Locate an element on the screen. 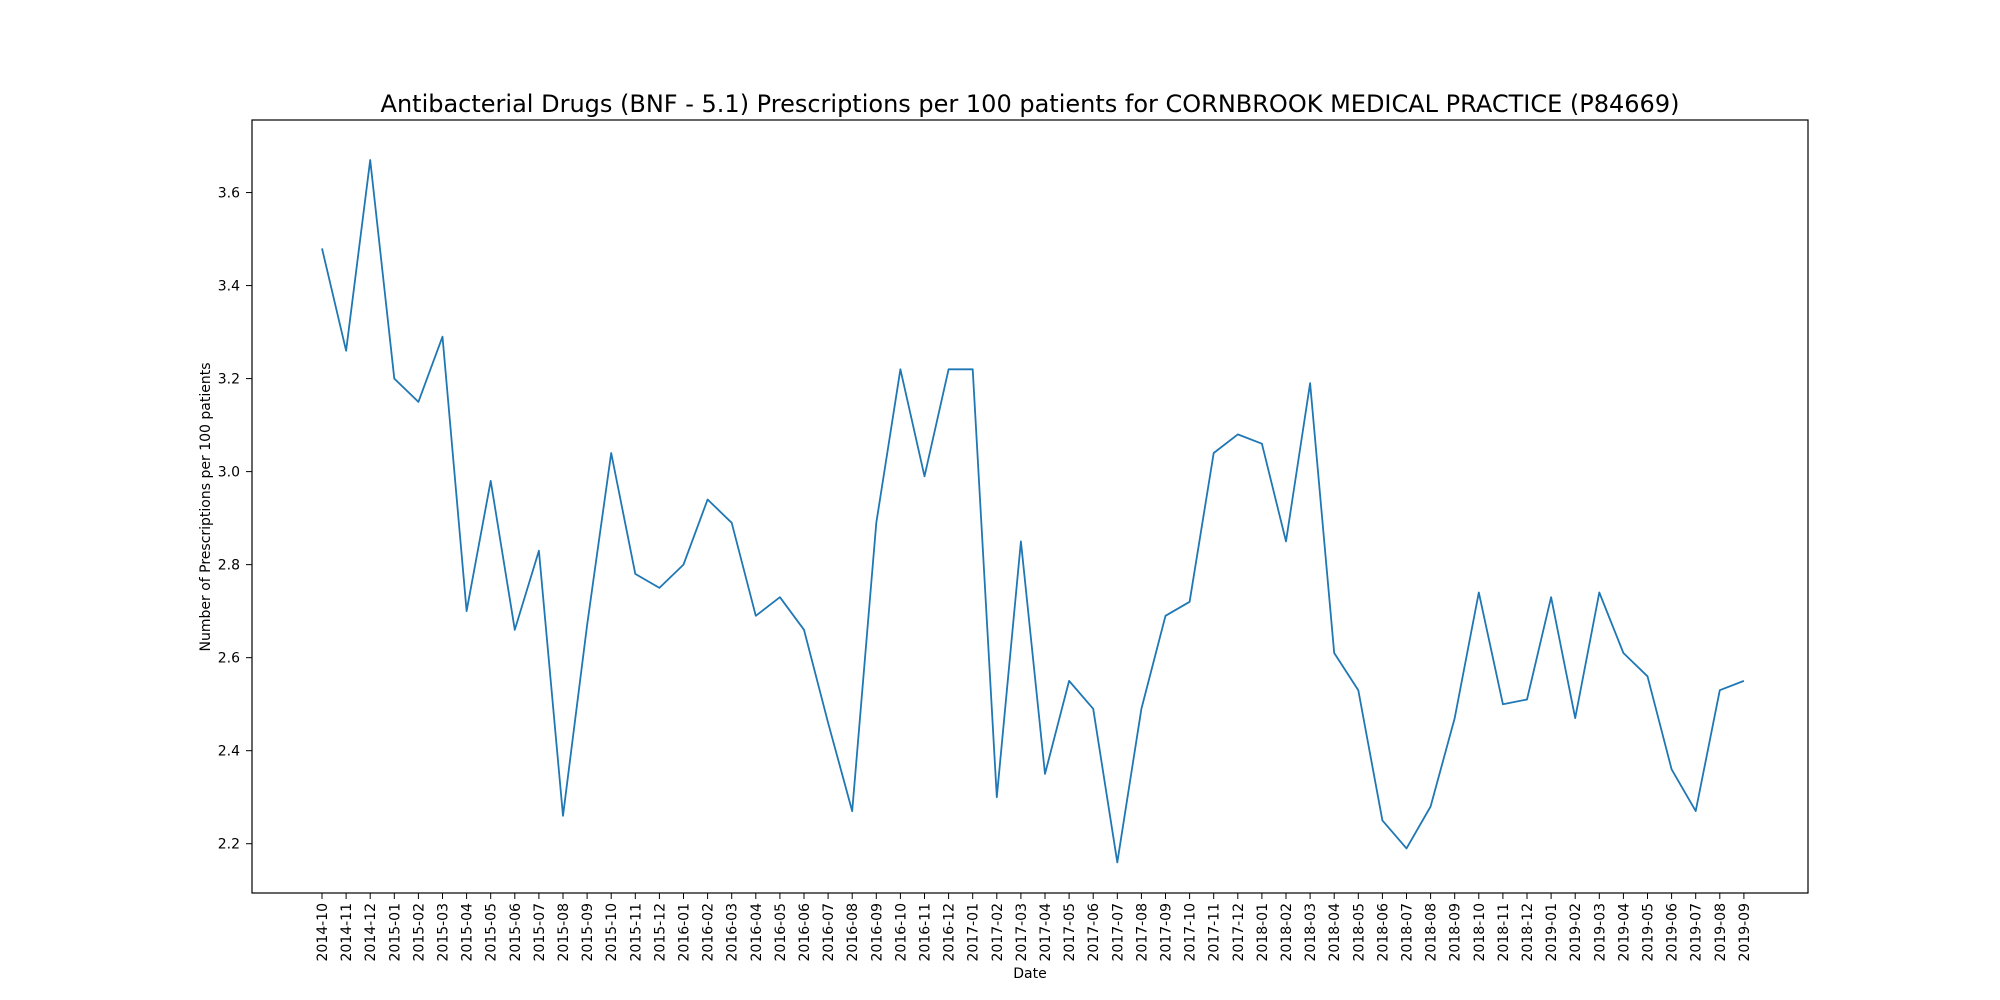 This screenshot has width=2000, height=1000. x-tick-label: 2018-04 is located at coordinates (1335, 932).